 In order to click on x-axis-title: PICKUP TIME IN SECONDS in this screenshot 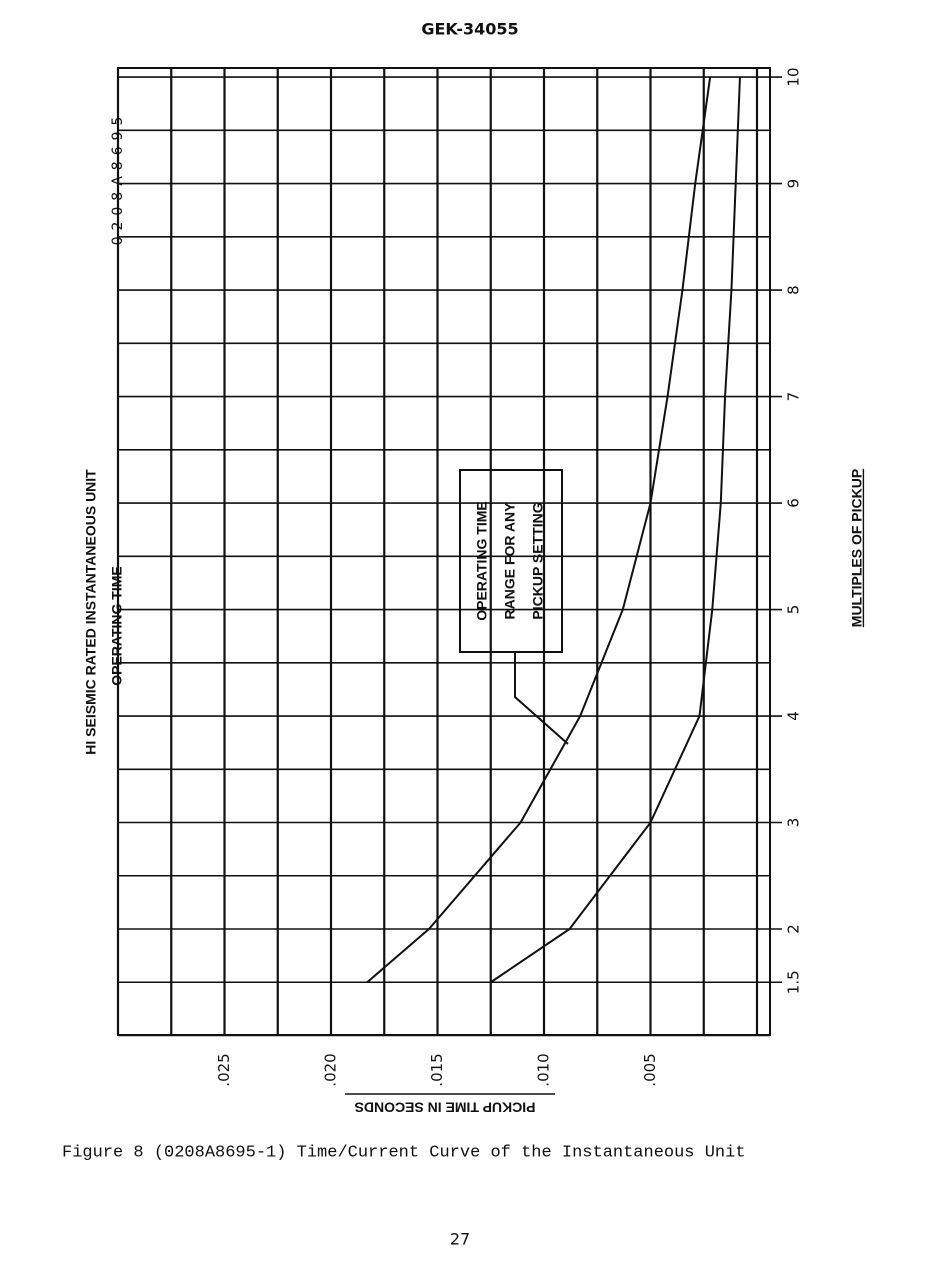, I will do `click(445, 1107)`.